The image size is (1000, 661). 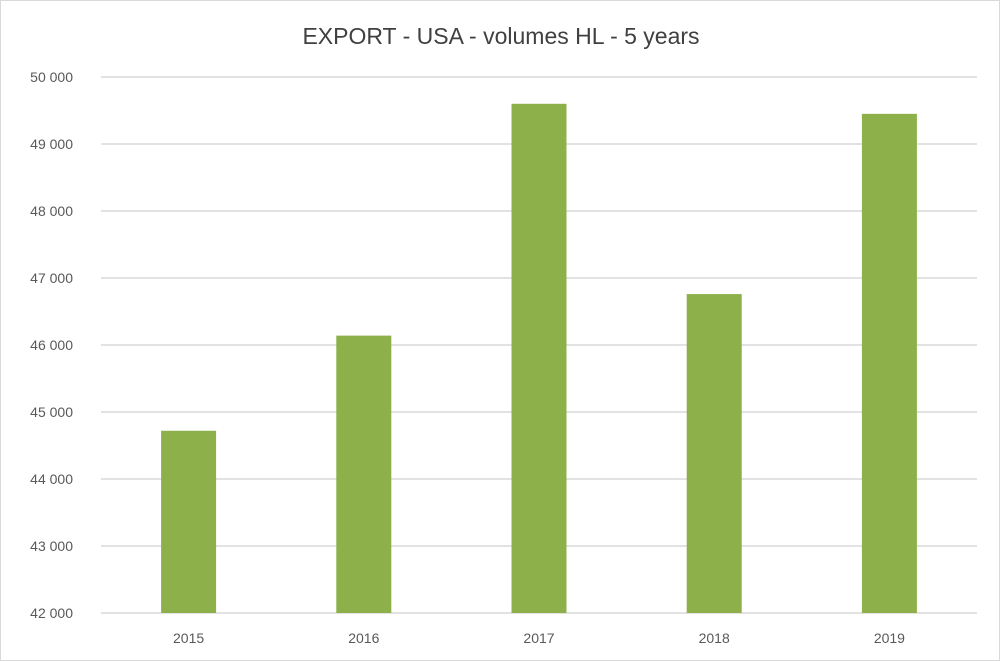 I want to click on bar-2017, so click(x=539, y=358).